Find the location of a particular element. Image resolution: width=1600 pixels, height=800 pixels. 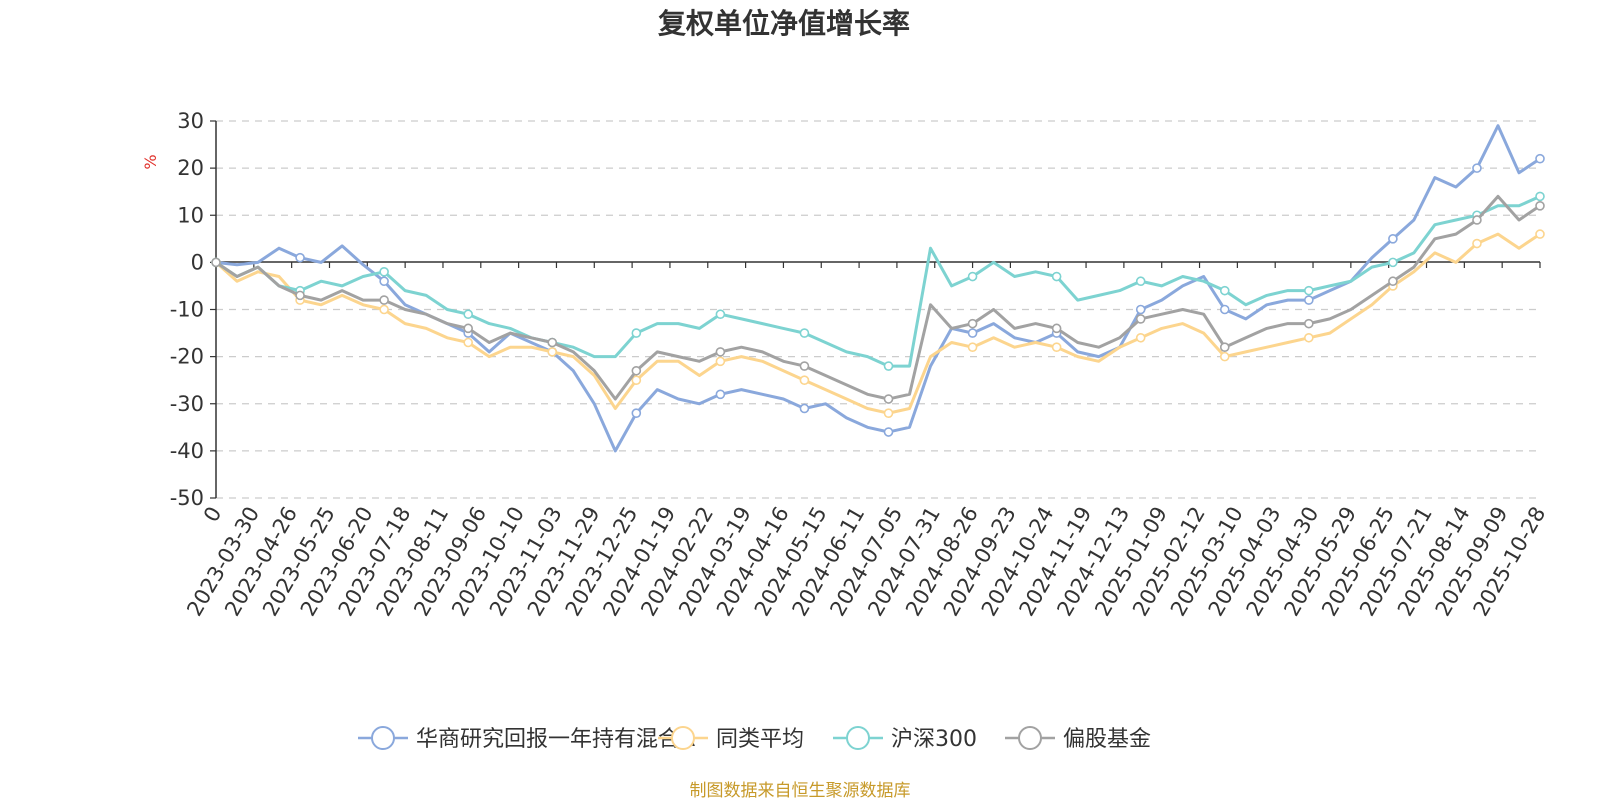

y-tick-label: -10 is located at coordinates (187, 310).